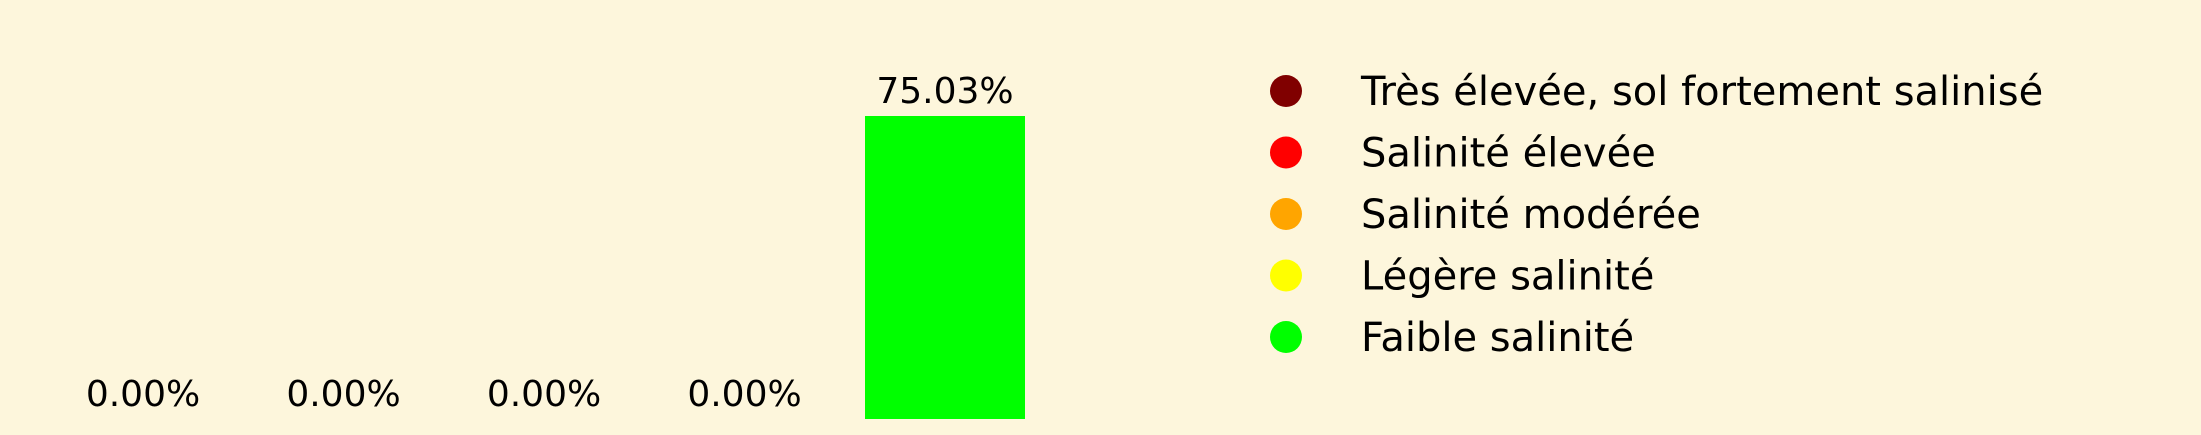 Image resolution: width=2201 pixels, height=435 pixels. I want to click on legend-label-5: Faible salinité, so click(1497, 338).